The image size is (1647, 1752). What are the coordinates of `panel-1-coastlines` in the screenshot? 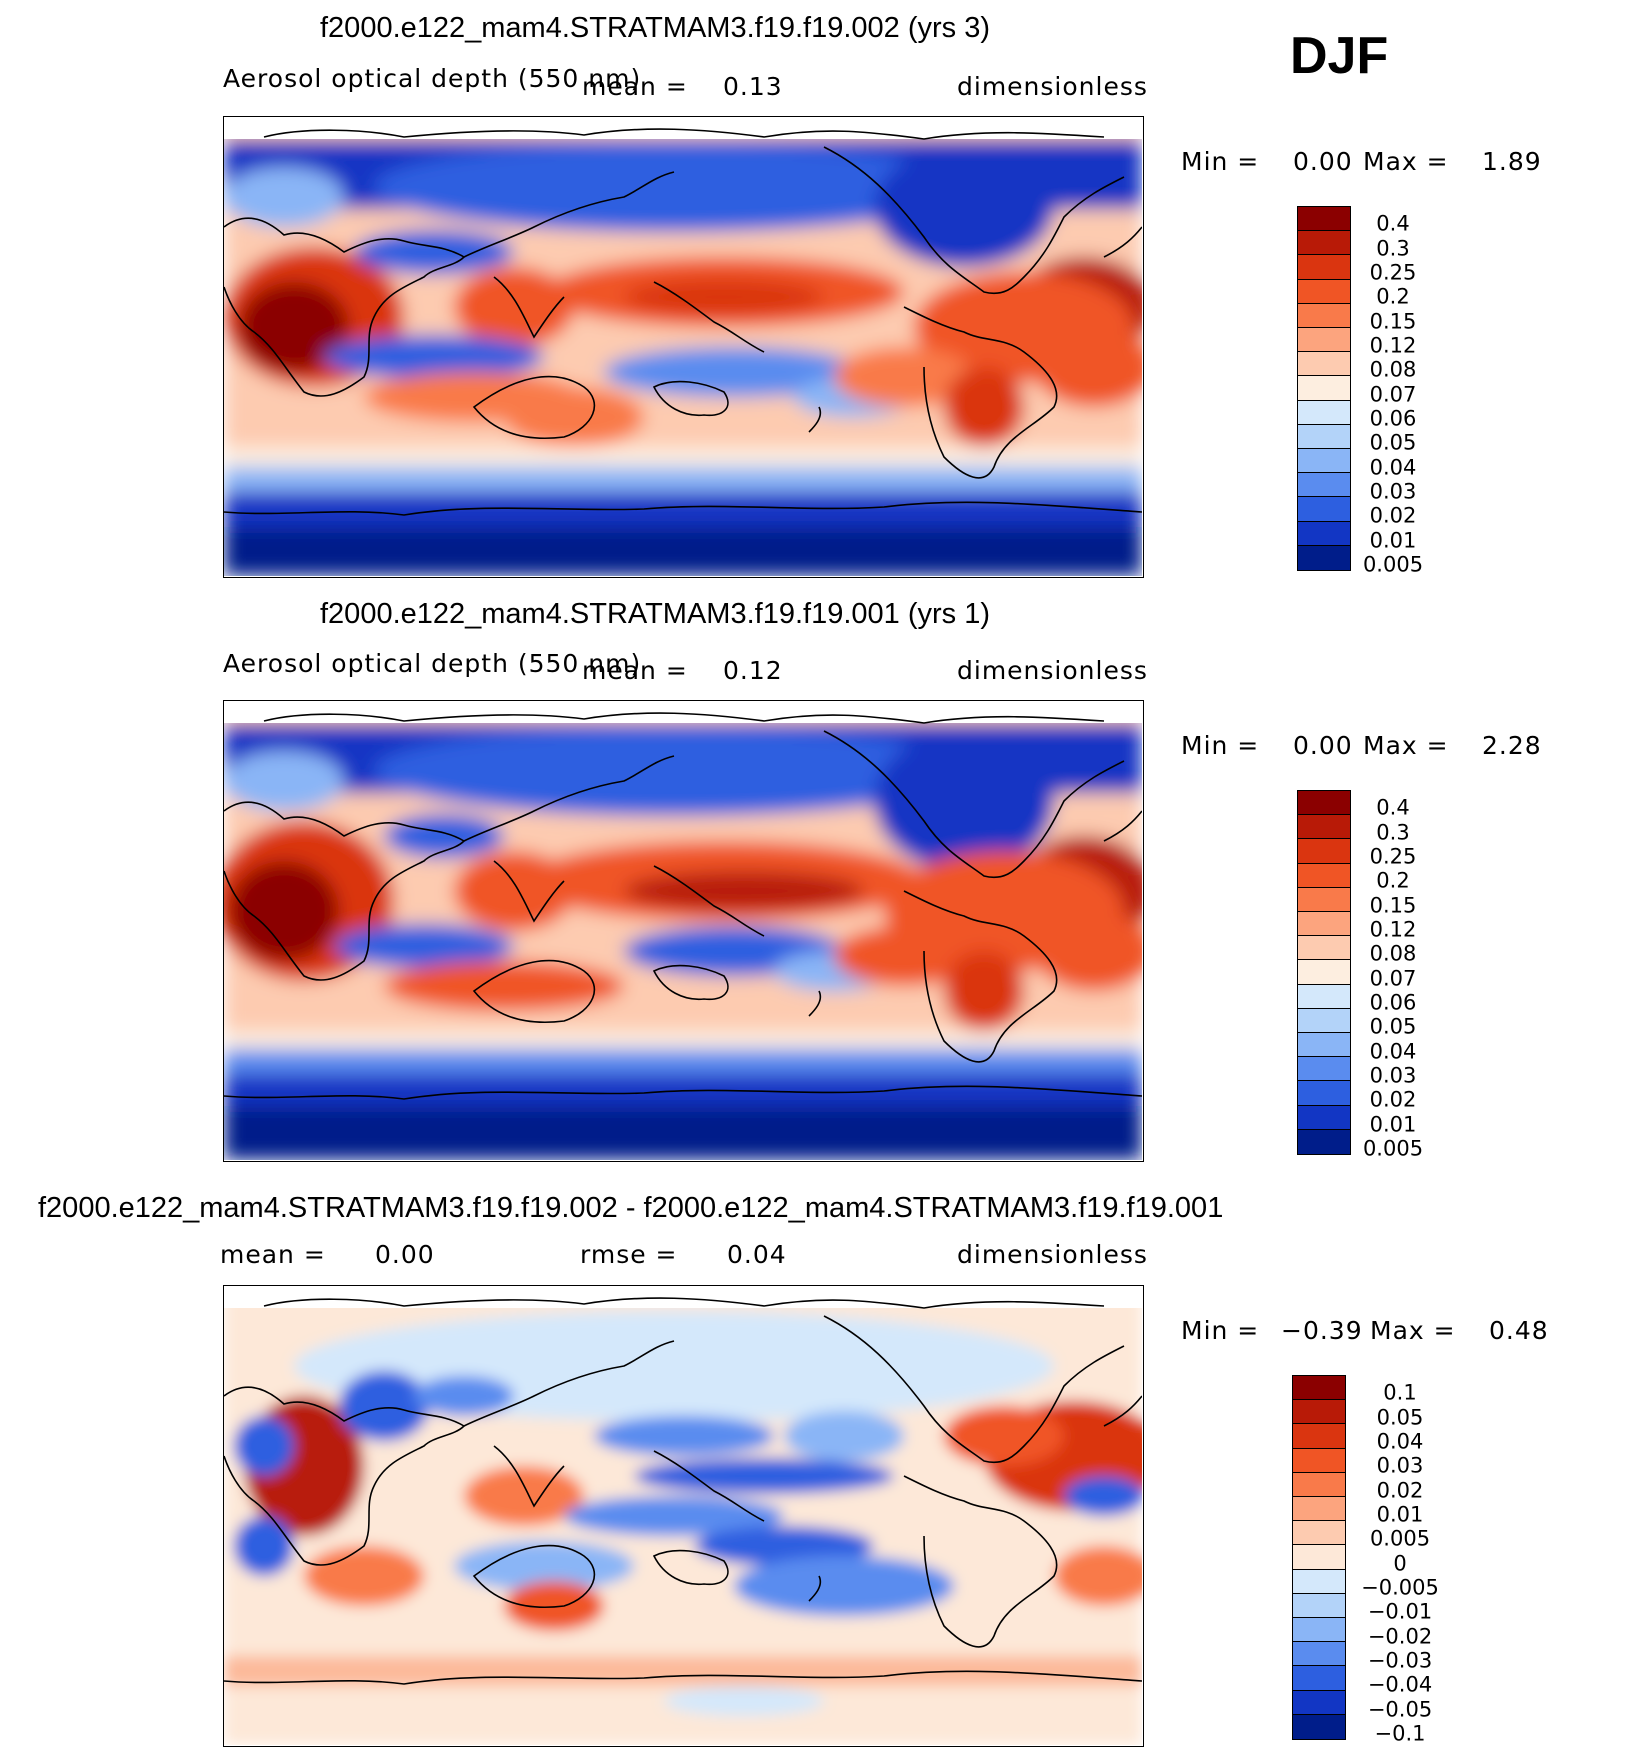 It's located at (683, 322).